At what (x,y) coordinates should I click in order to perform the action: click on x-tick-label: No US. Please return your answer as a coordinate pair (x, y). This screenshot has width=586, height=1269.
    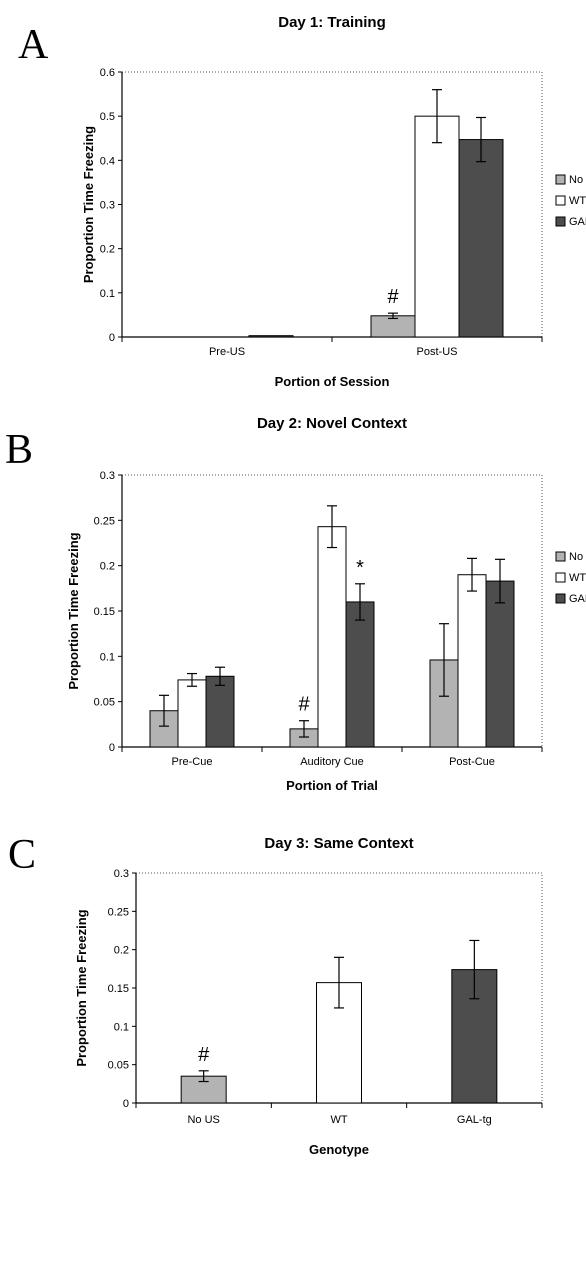
    Looking at the image, I should click on (203, 1120).